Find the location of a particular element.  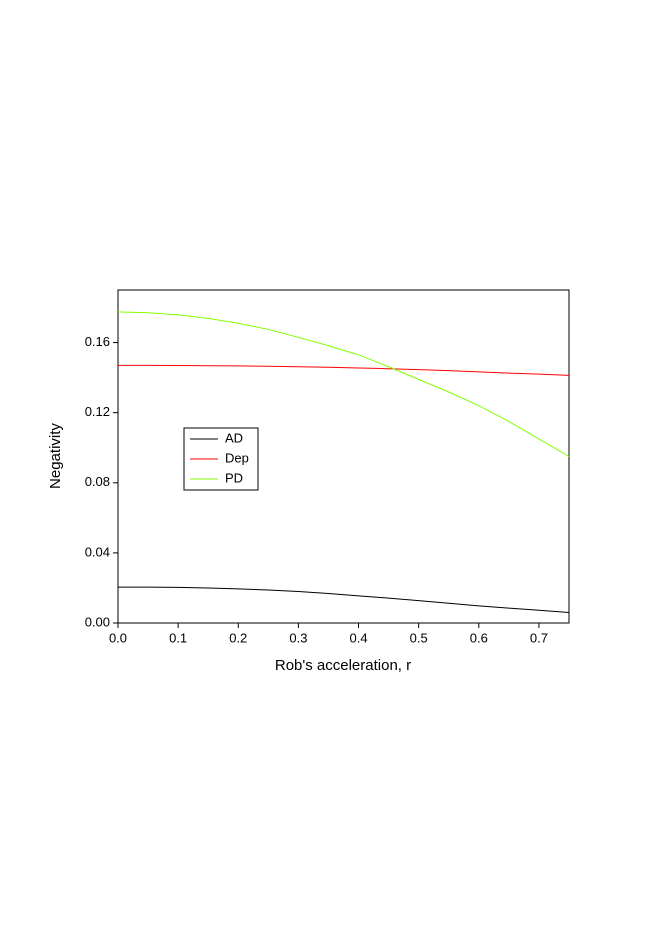

y-axis-label: Negativity is located at coordinates (55, 456).